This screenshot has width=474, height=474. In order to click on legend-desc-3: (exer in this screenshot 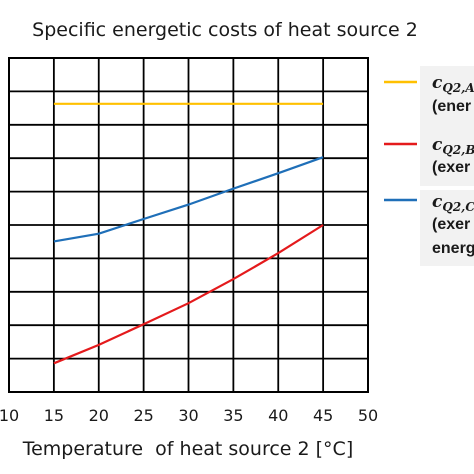, I will do `click(451, 224)`.